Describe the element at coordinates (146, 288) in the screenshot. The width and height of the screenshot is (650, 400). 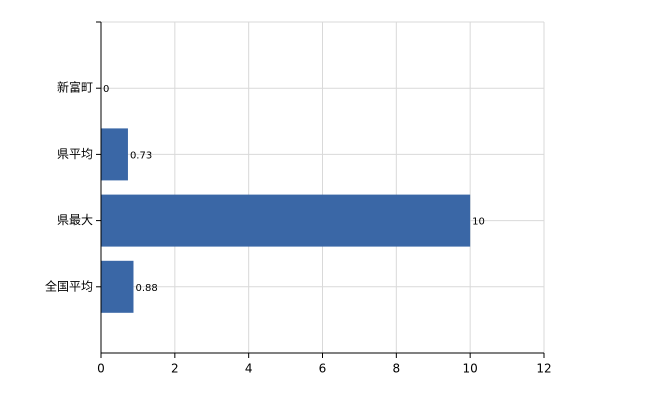
I see `value-label: 0.88` at that location.